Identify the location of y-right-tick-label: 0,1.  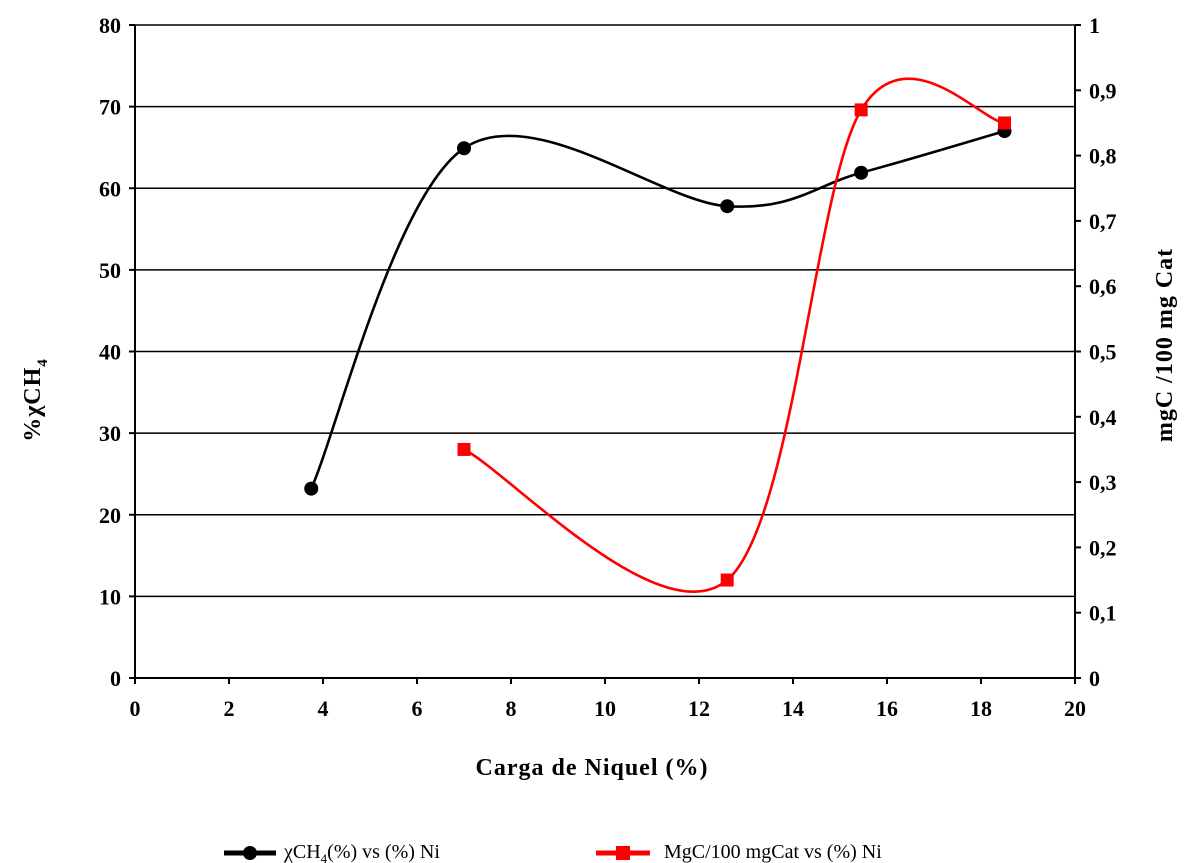
(1103, 613).